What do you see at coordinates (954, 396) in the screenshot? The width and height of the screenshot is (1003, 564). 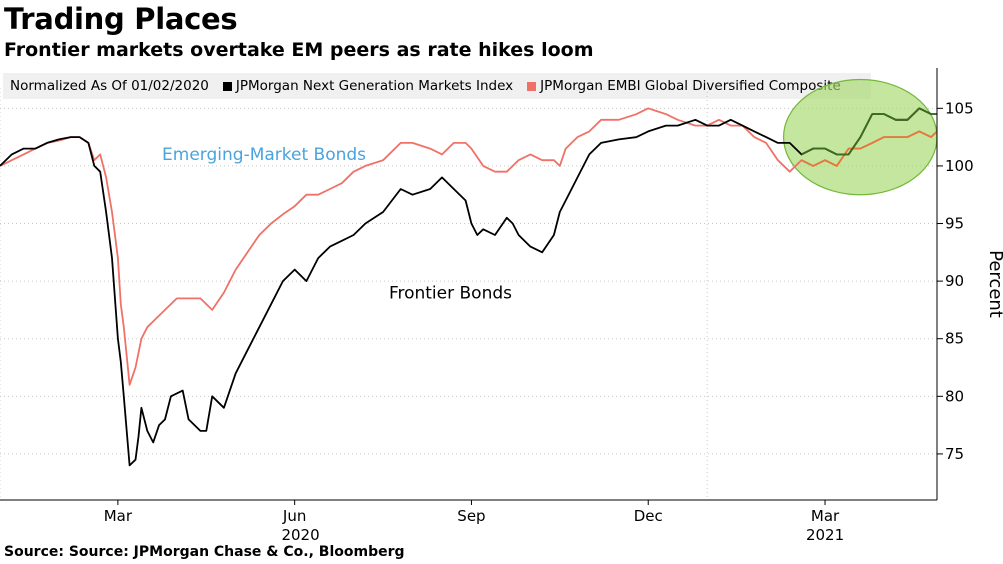 I see `y-tick-label-80: 80` at bounding box center [954, 396].